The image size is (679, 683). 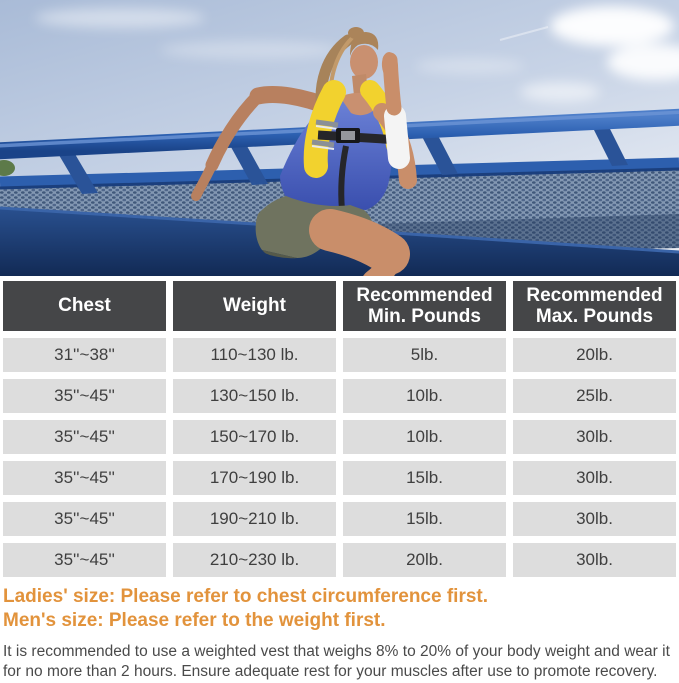 What do you see at coordinates (424, 560) in the screenshot?
I see `min-pounds-cell: 20lb.` at bounding box center [424, 560].